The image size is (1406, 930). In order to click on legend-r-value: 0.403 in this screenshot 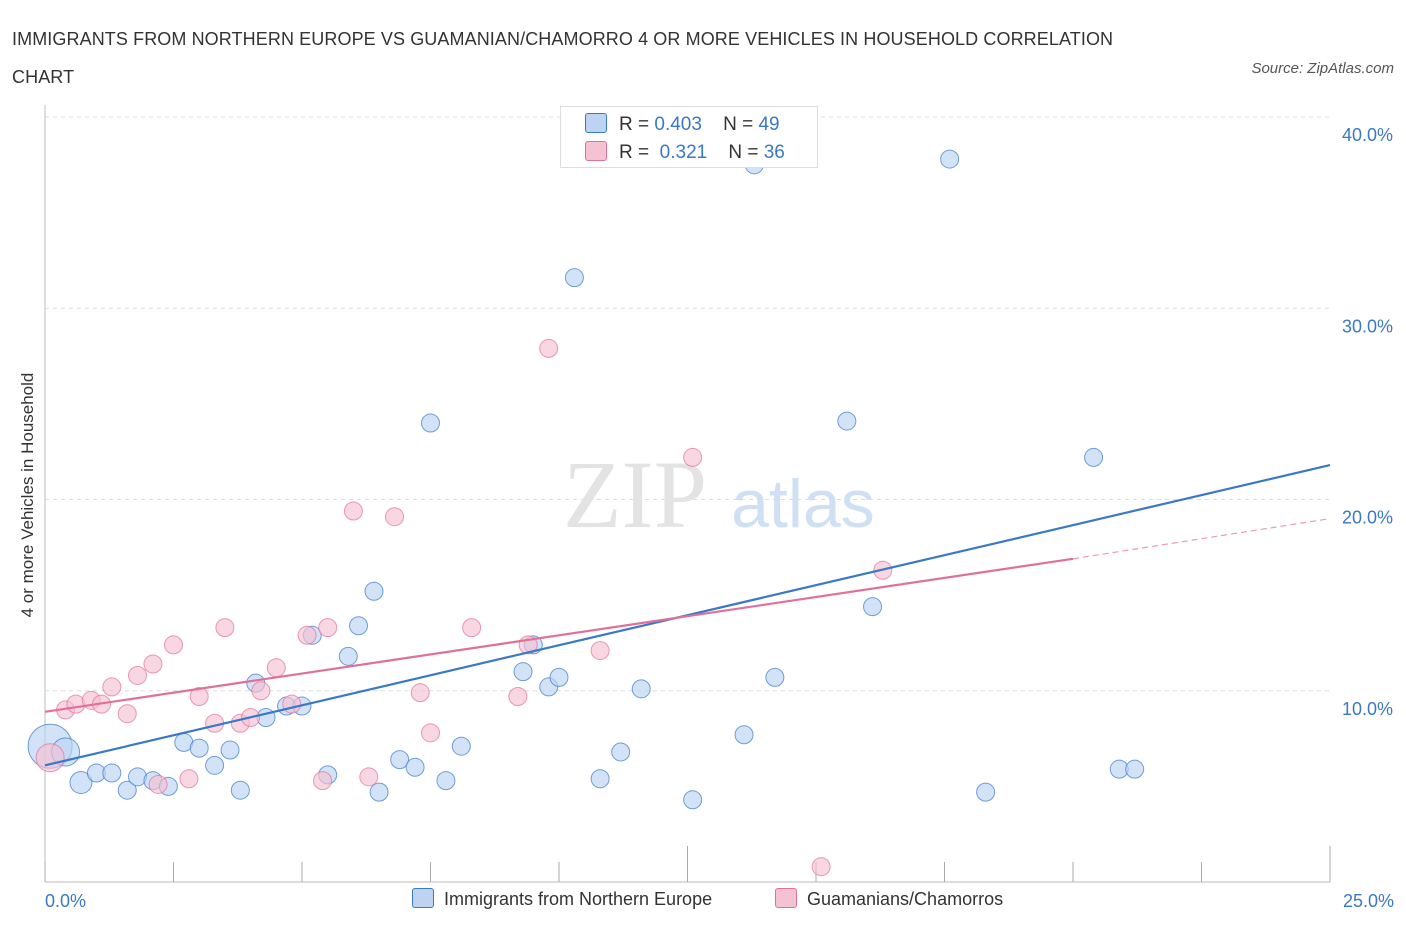, I will do `click(678, 124)`.